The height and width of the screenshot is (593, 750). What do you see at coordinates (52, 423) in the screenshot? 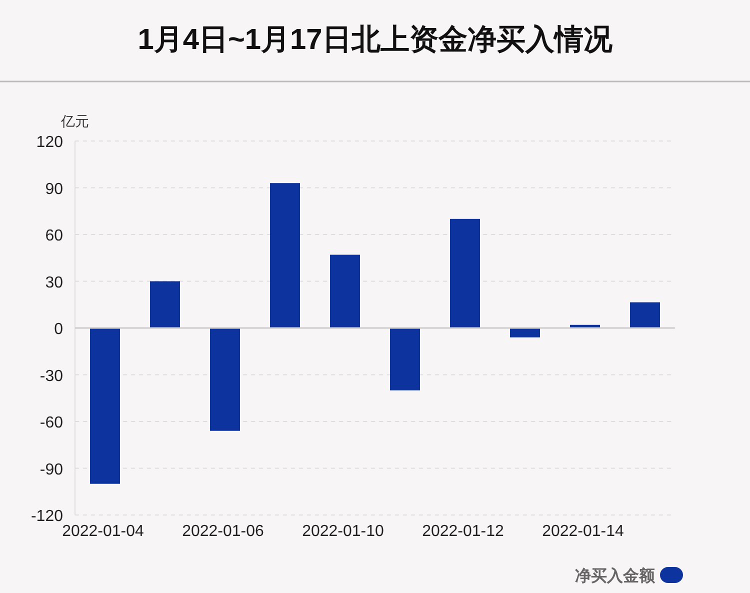
I see `y-tick-label: -60` at bounding box center [52, 423].